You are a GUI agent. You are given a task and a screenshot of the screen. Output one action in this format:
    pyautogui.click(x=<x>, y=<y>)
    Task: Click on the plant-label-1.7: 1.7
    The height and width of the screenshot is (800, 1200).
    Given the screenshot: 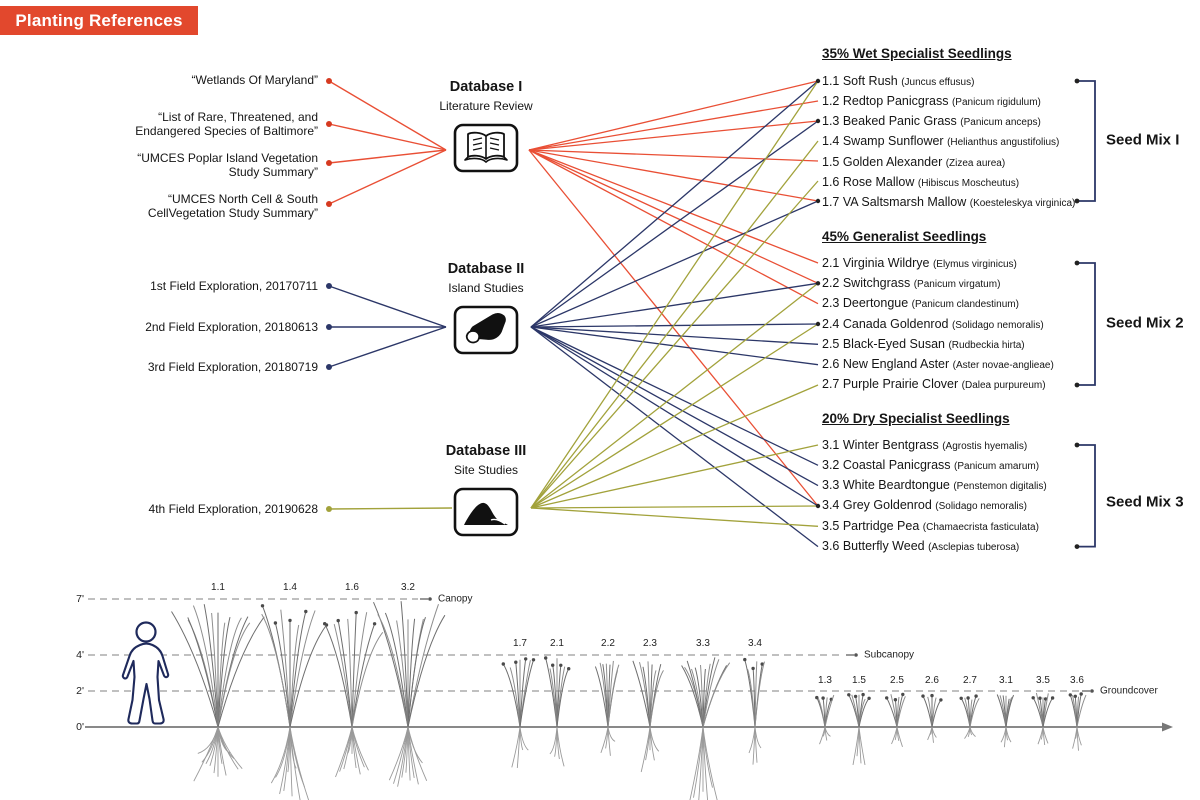 What is the action you would take?
    pyautogui.click(x=520, y=643)
    